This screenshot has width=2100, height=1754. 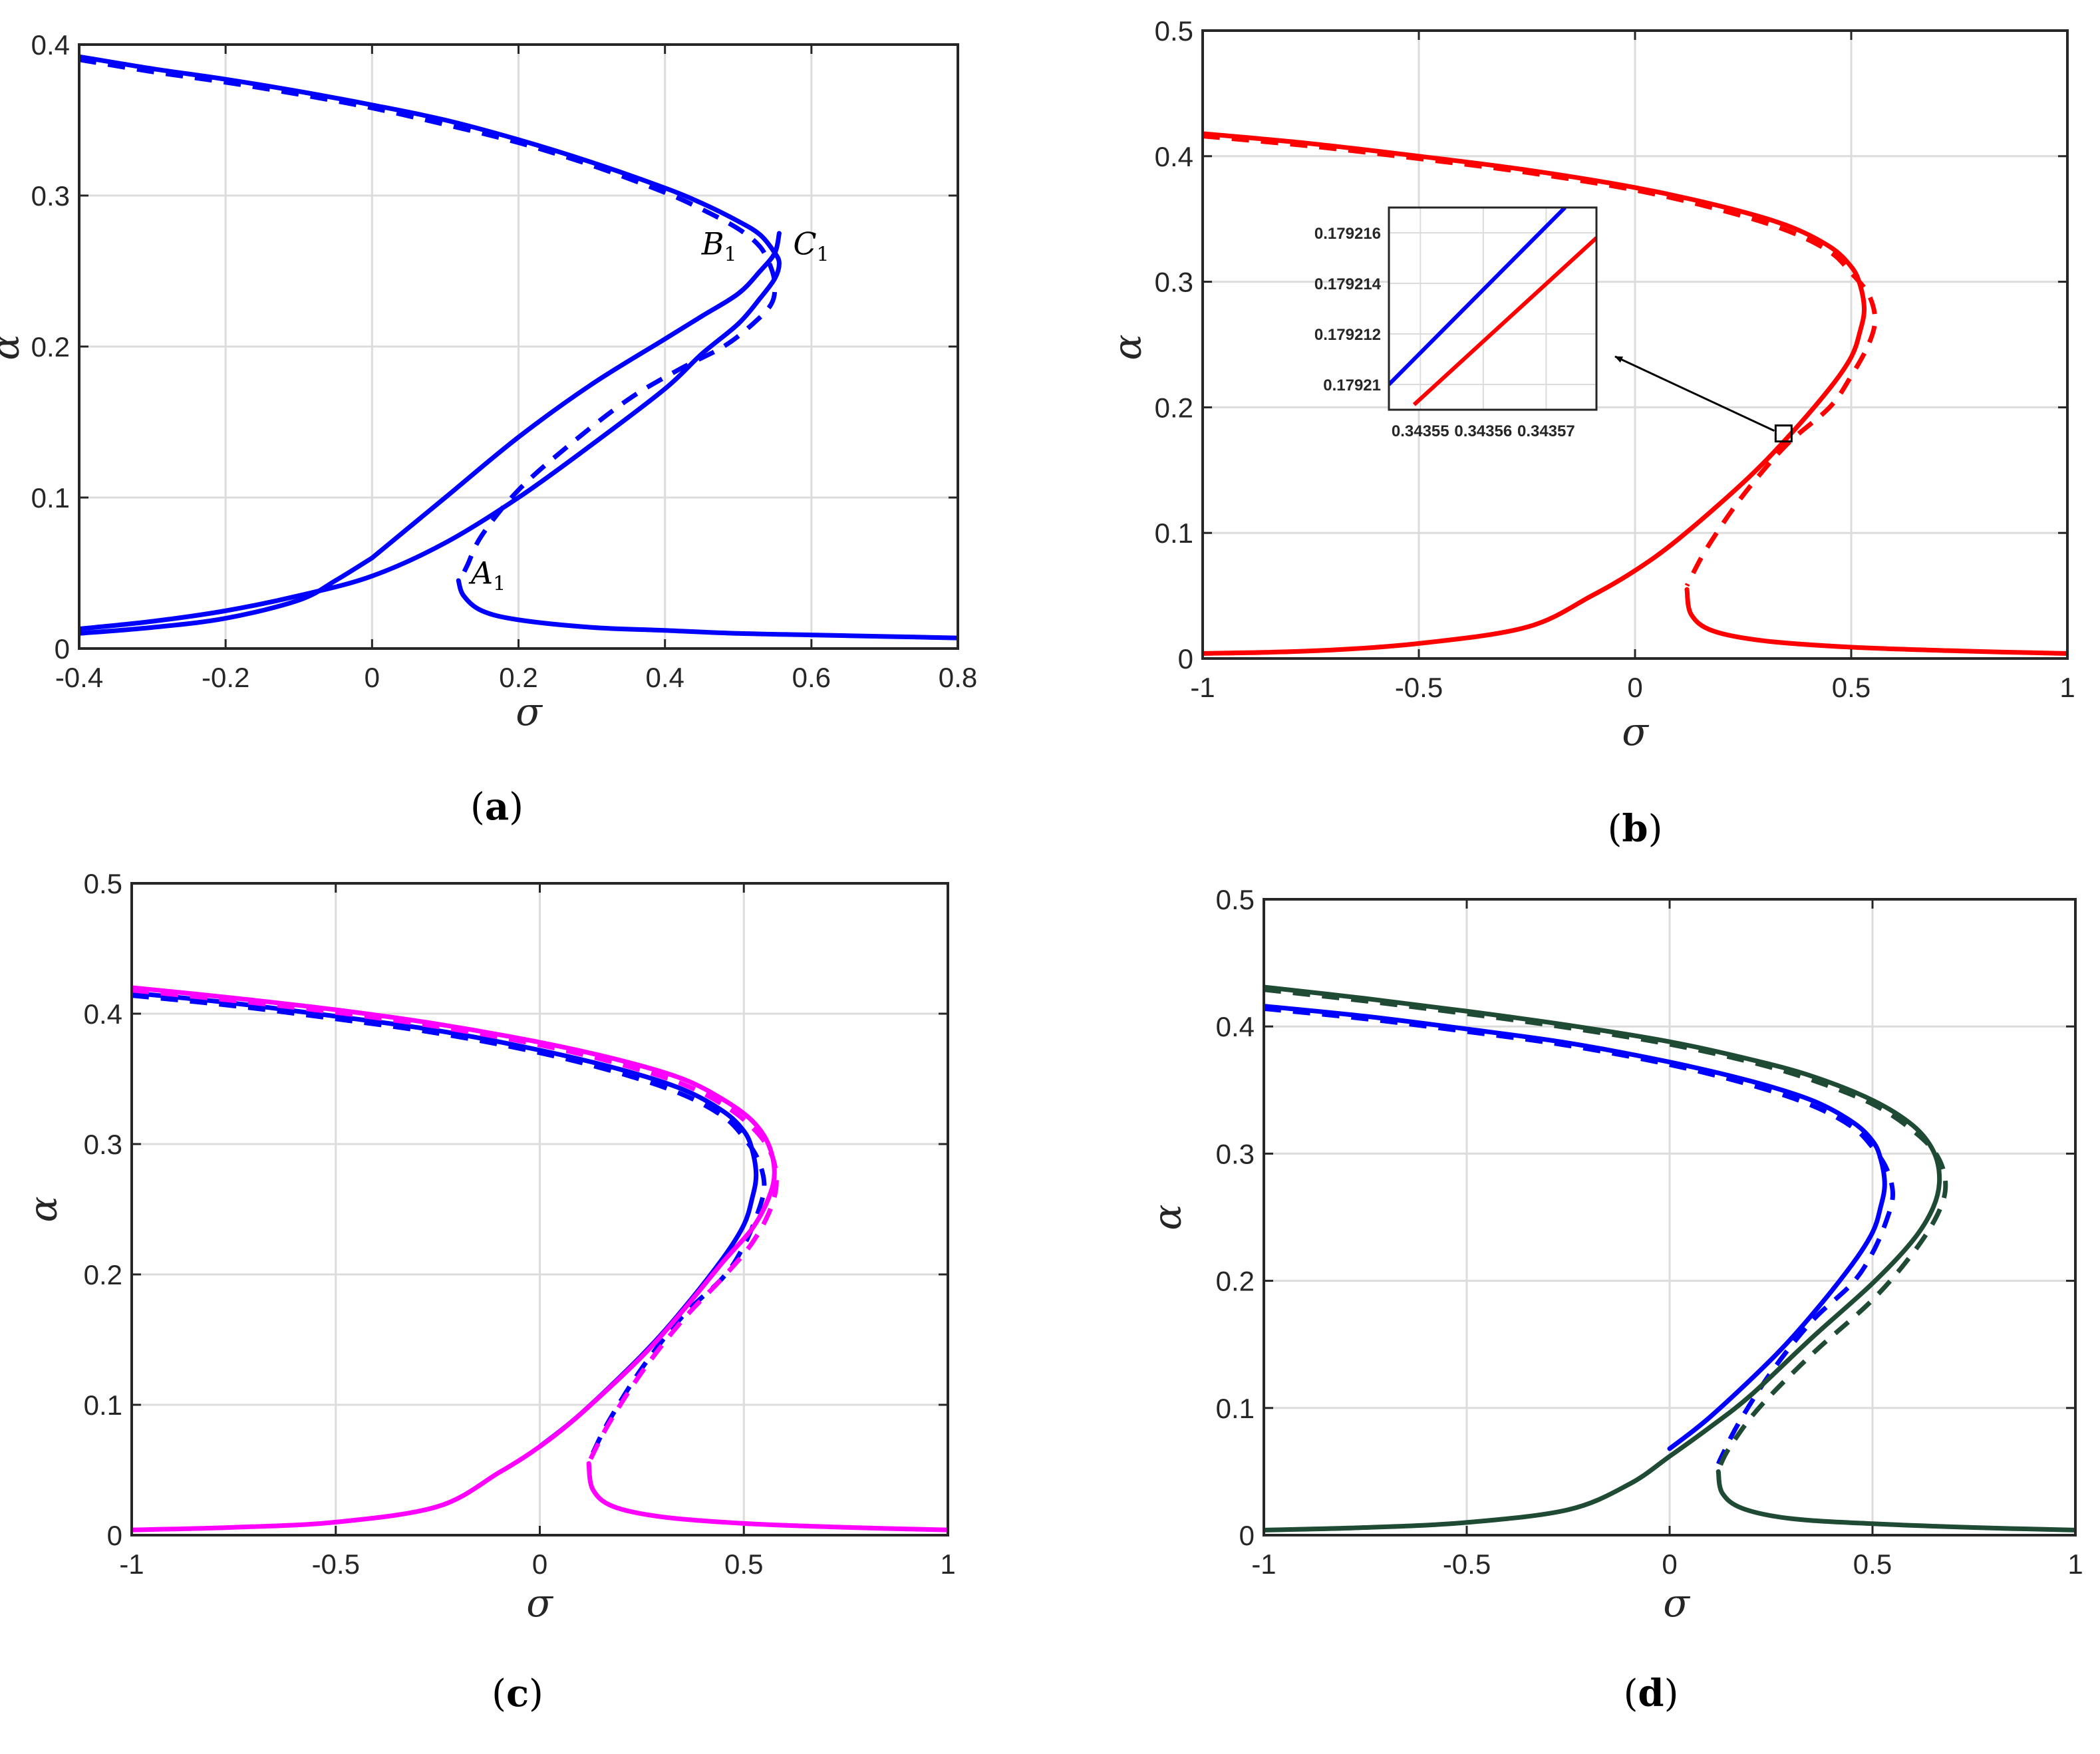 I want to click on inset-y-tick-label: 0.179214, so click(x=1348, y=284).